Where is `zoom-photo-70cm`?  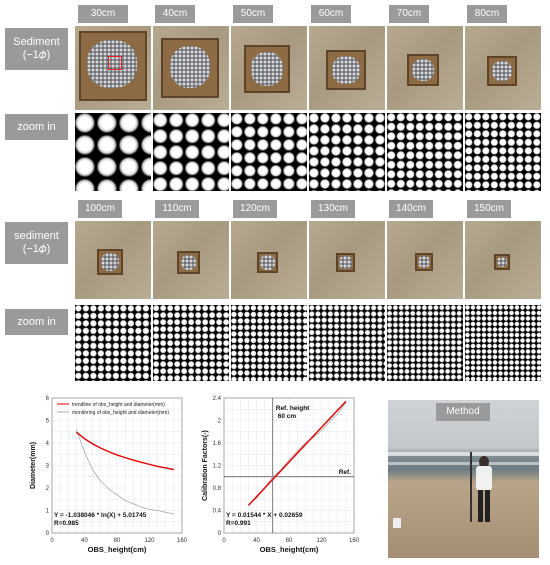
zoom-photo-70cm is located at coordinates (425, 152).